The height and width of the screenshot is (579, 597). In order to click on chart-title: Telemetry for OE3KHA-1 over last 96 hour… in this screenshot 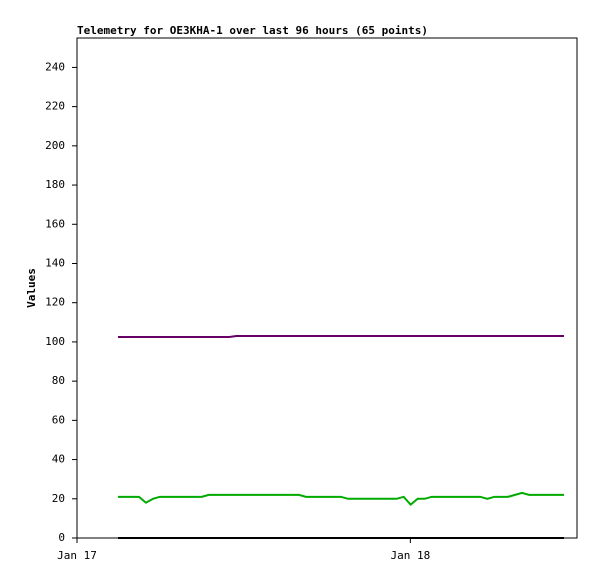, I will do `click(252, 30)`.